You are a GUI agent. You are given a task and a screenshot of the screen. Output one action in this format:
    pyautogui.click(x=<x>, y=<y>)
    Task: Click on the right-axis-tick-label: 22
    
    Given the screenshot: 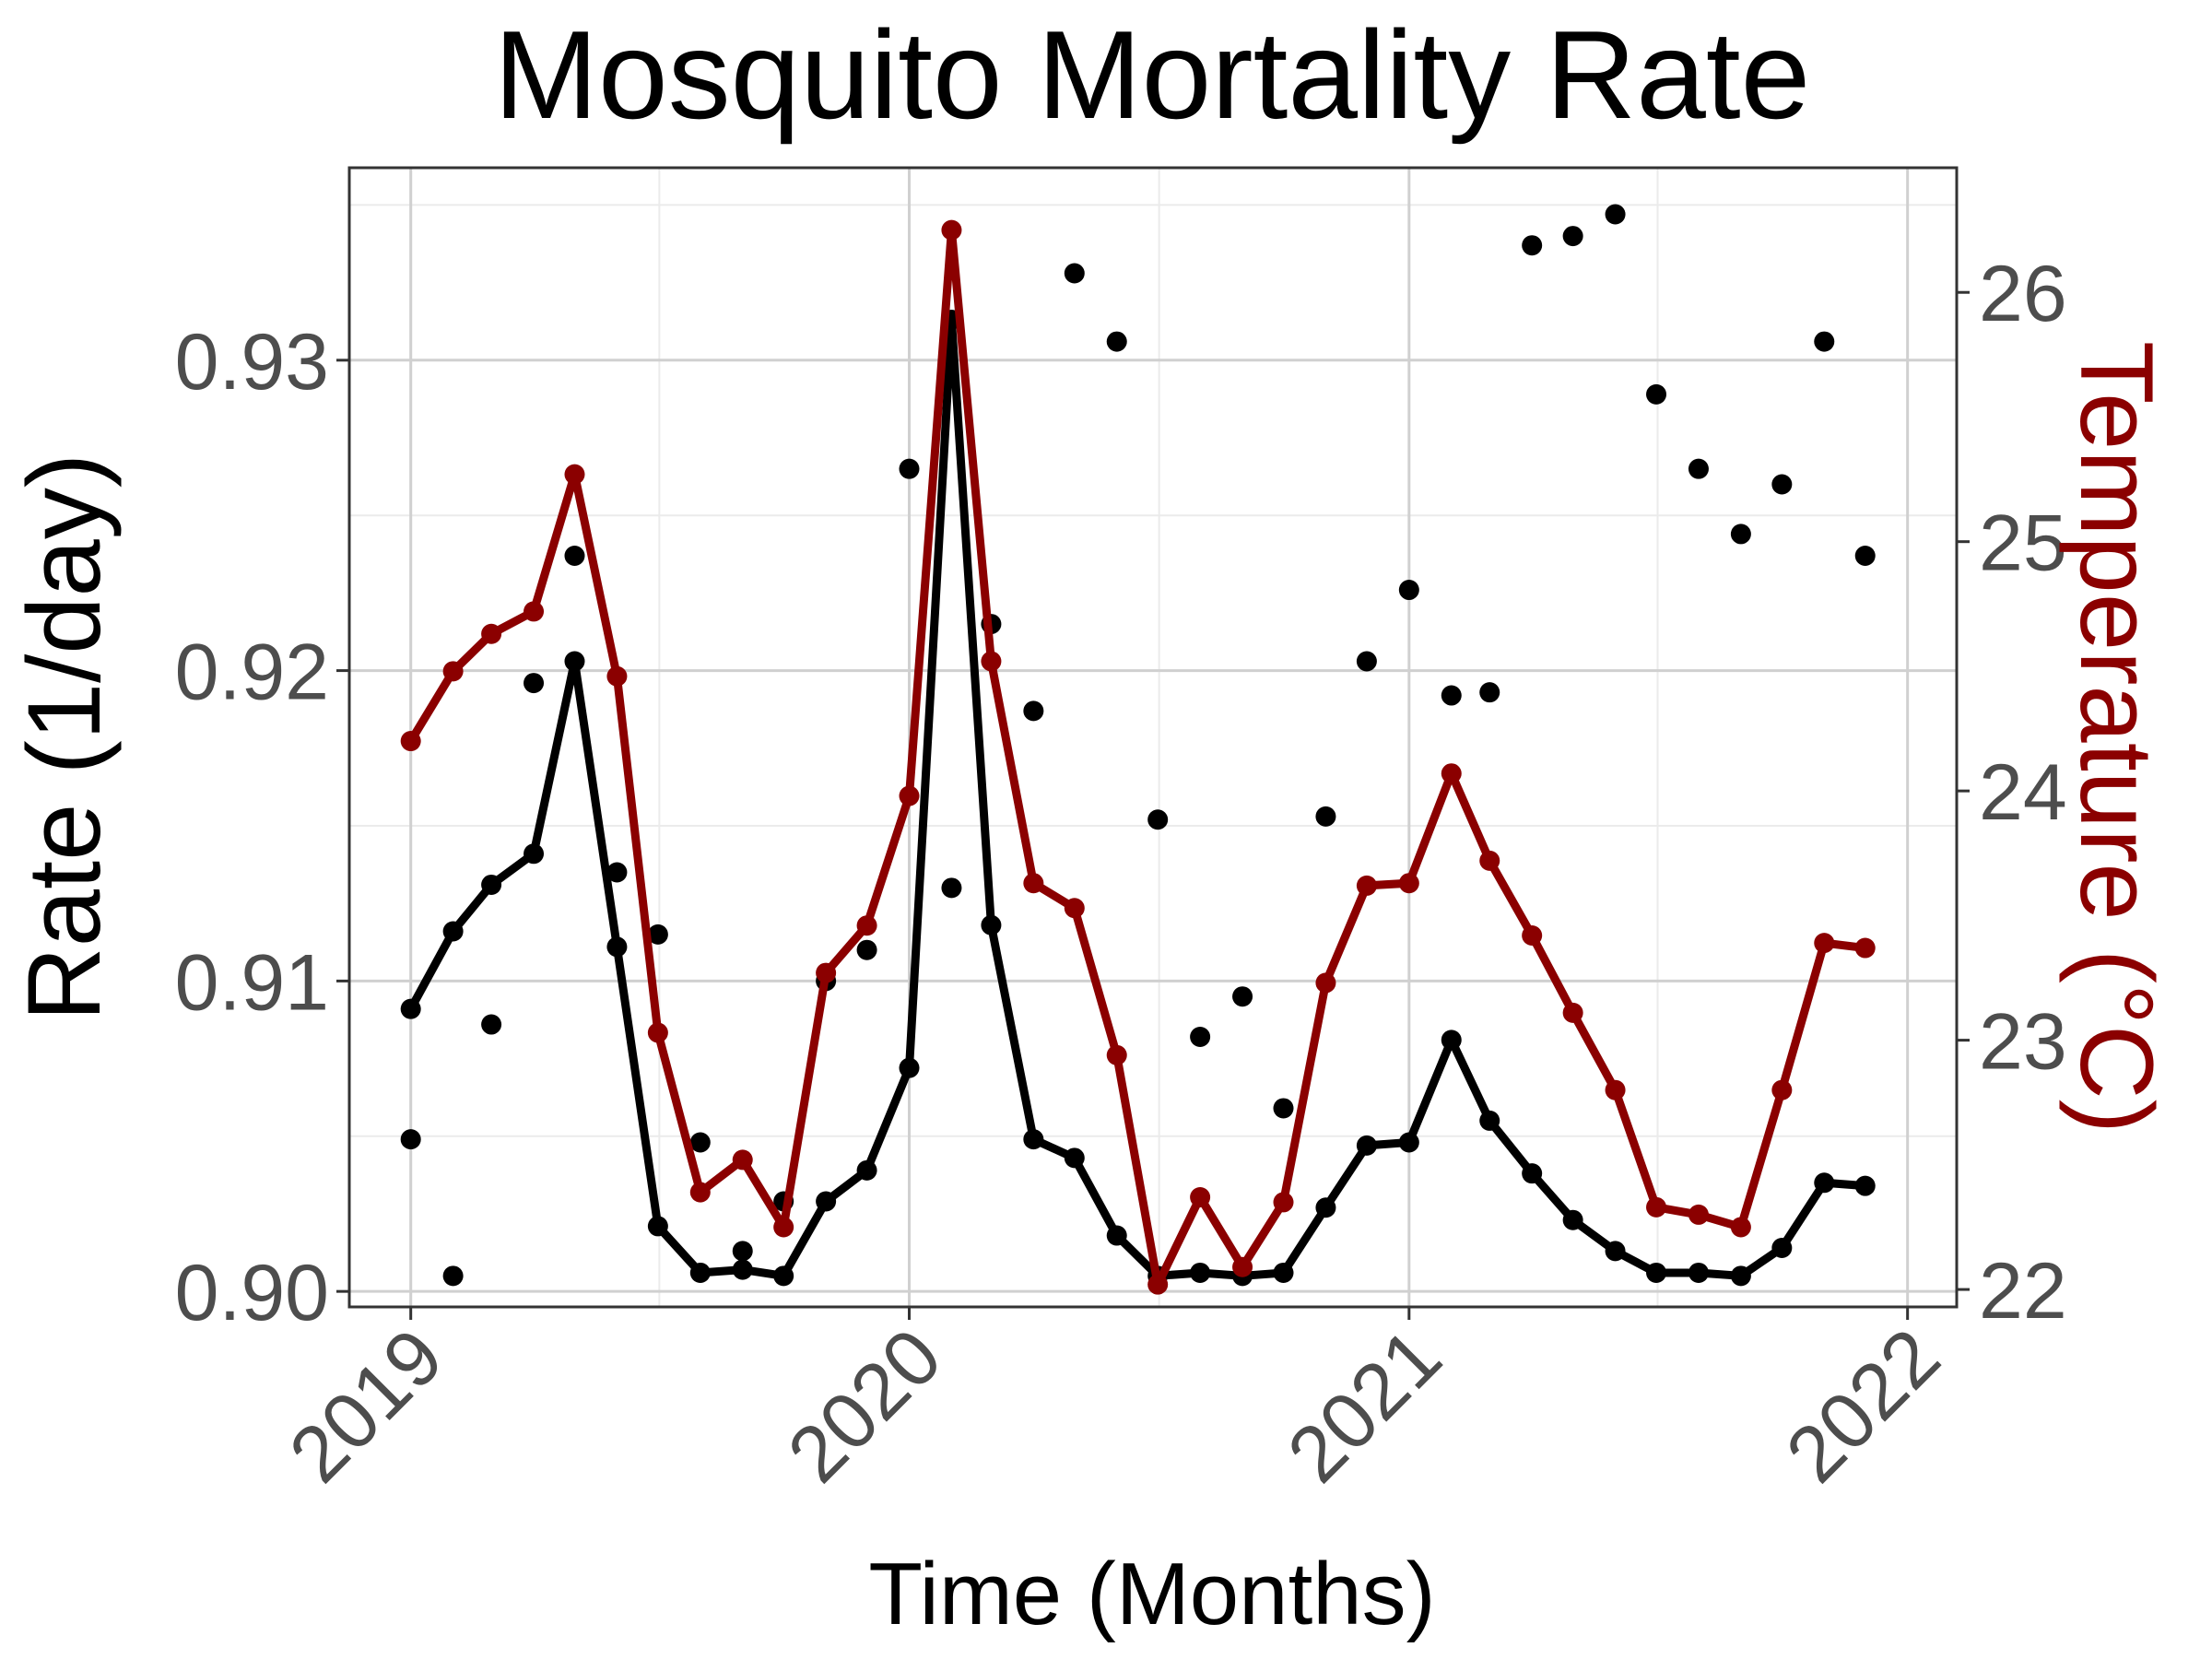 What is the action you would take?
    pyautogui.click(x=2023, y=1291)
    